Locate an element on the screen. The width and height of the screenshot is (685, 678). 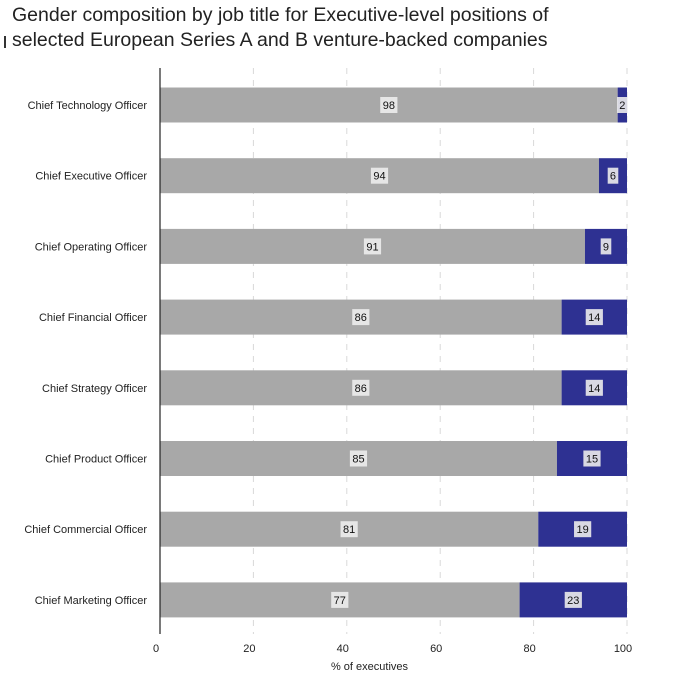
data-label-1-4: 14 is located at coordinates (594, 389).